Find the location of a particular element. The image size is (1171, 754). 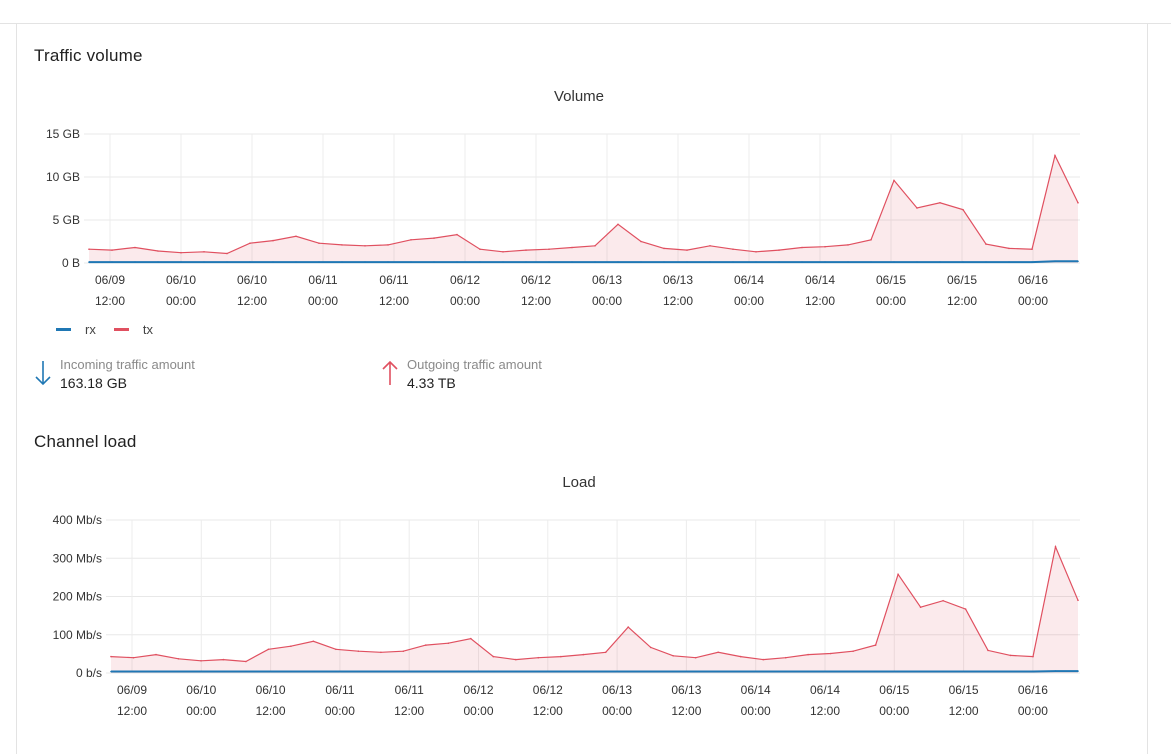

x-tick-date: 06/10 is located at coordinates (271, 690).